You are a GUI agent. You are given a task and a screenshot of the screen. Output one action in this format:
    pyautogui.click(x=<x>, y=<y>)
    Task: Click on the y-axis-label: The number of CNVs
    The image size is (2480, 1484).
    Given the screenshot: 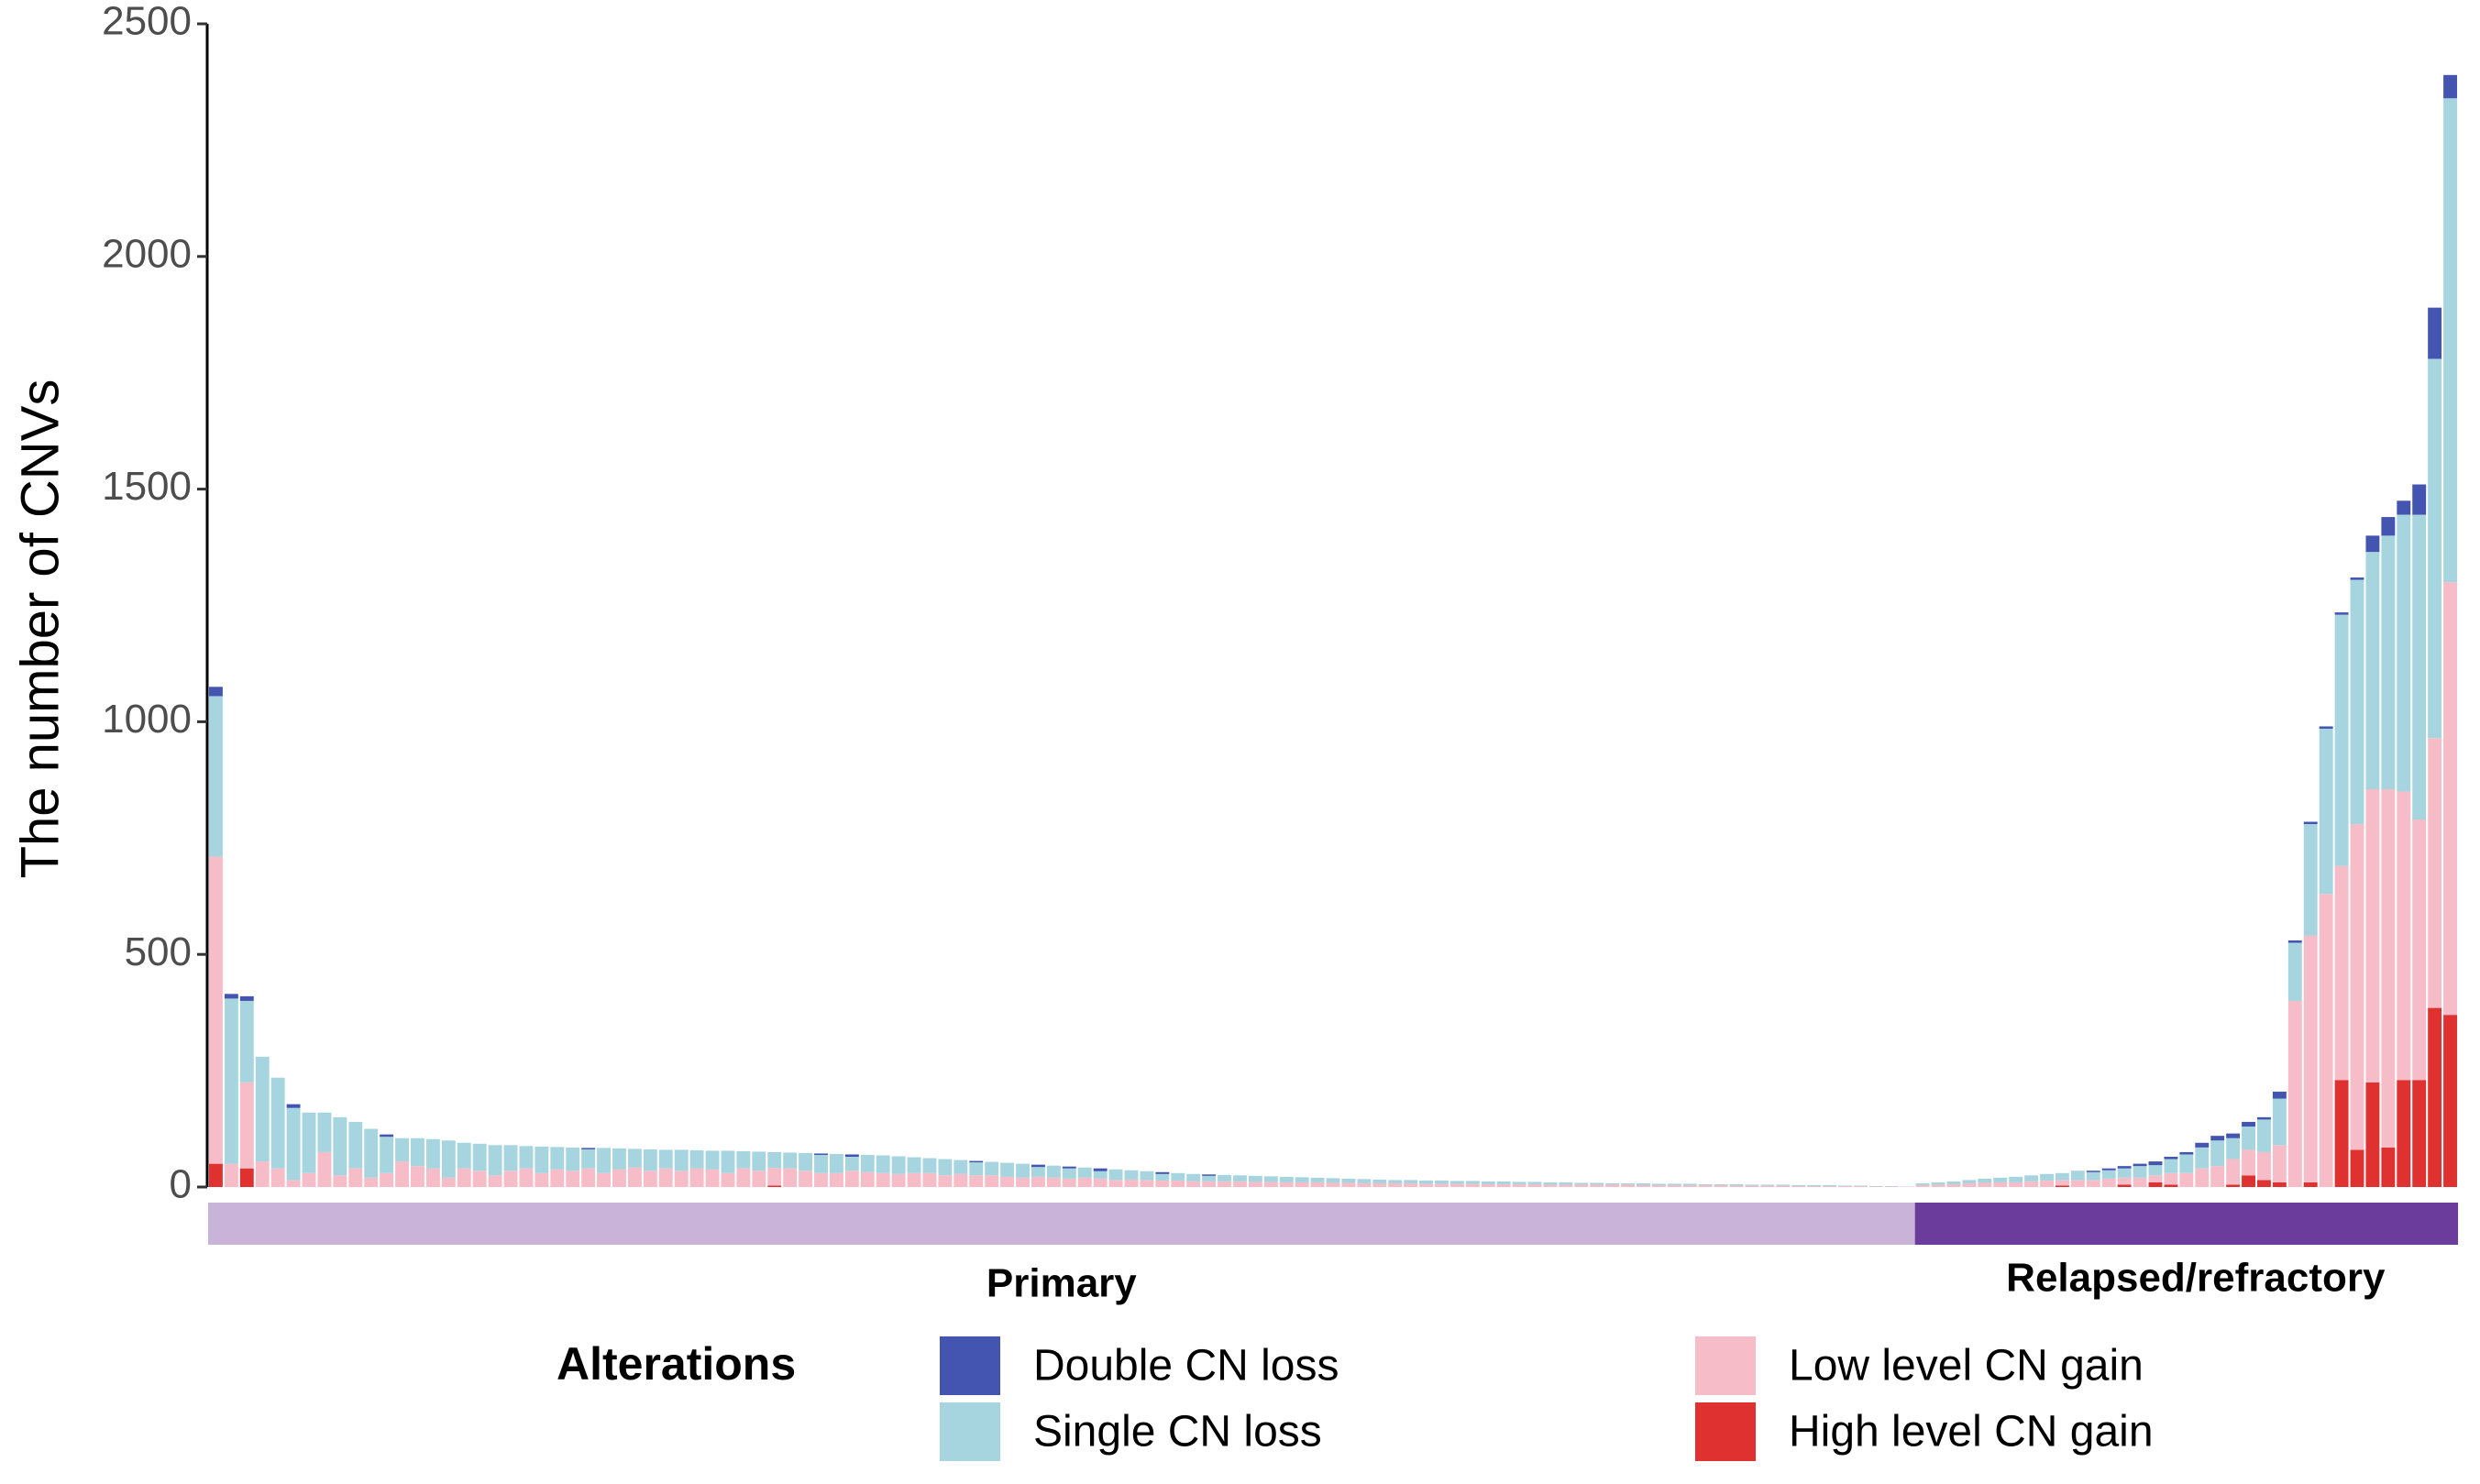 What is the action you would take?
    pyautogui.click(x=40, y=629)
    